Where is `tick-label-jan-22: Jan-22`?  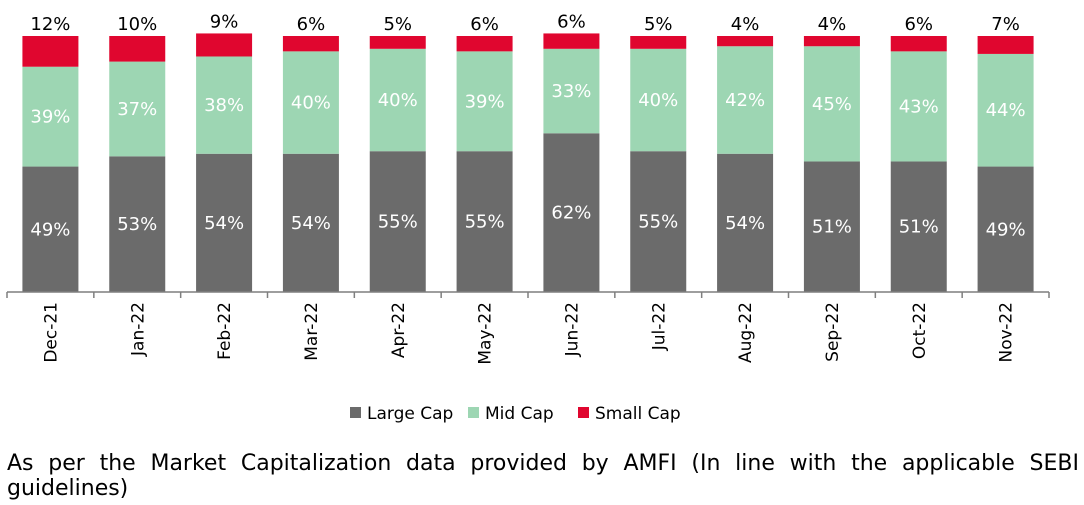 tick-label-jan-22: Jan-22 is located at coordinates (138, 329).